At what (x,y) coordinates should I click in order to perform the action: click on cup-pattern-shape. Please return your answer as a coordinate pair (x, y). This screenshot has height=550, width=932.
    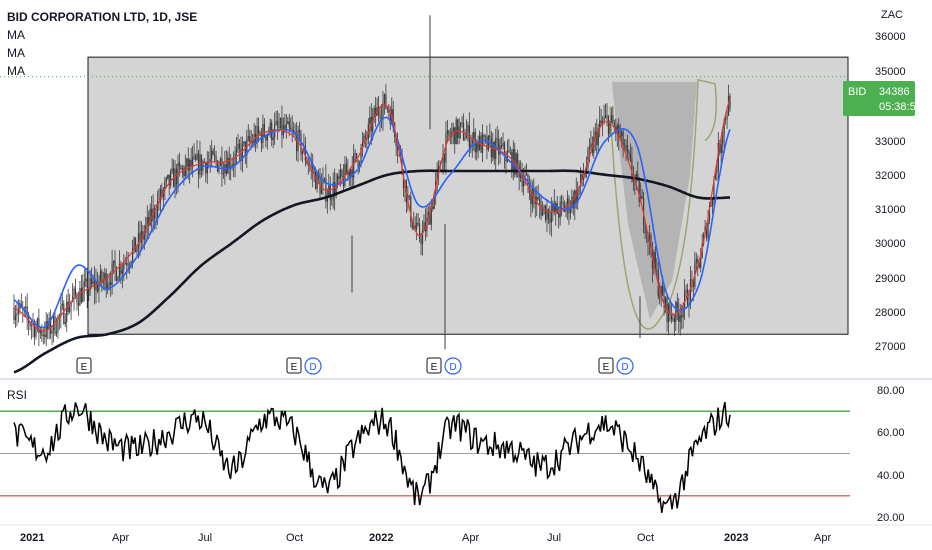
    Looking at the image, I should click on (654, 200).